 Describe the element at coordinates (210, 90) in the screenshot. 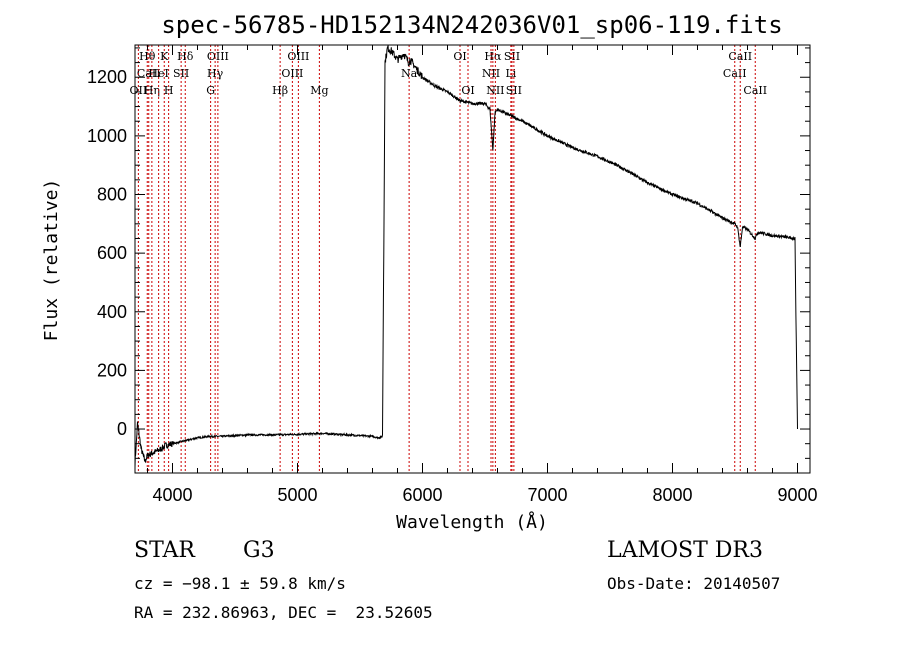

I see `line-marker-label: G` at that location.